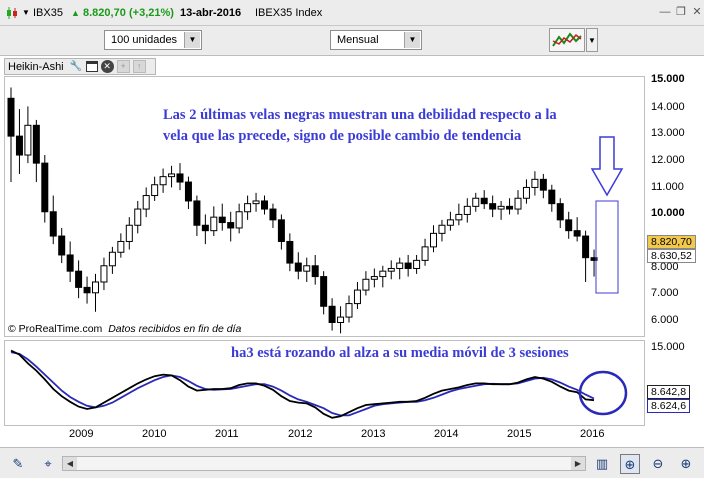 The height and width of the screenshot is (478, 704). What do you see at coordinates (151, 13) in the screenshot?
I see `change-label: (+3,21%)` at bounding box center [151, 13].